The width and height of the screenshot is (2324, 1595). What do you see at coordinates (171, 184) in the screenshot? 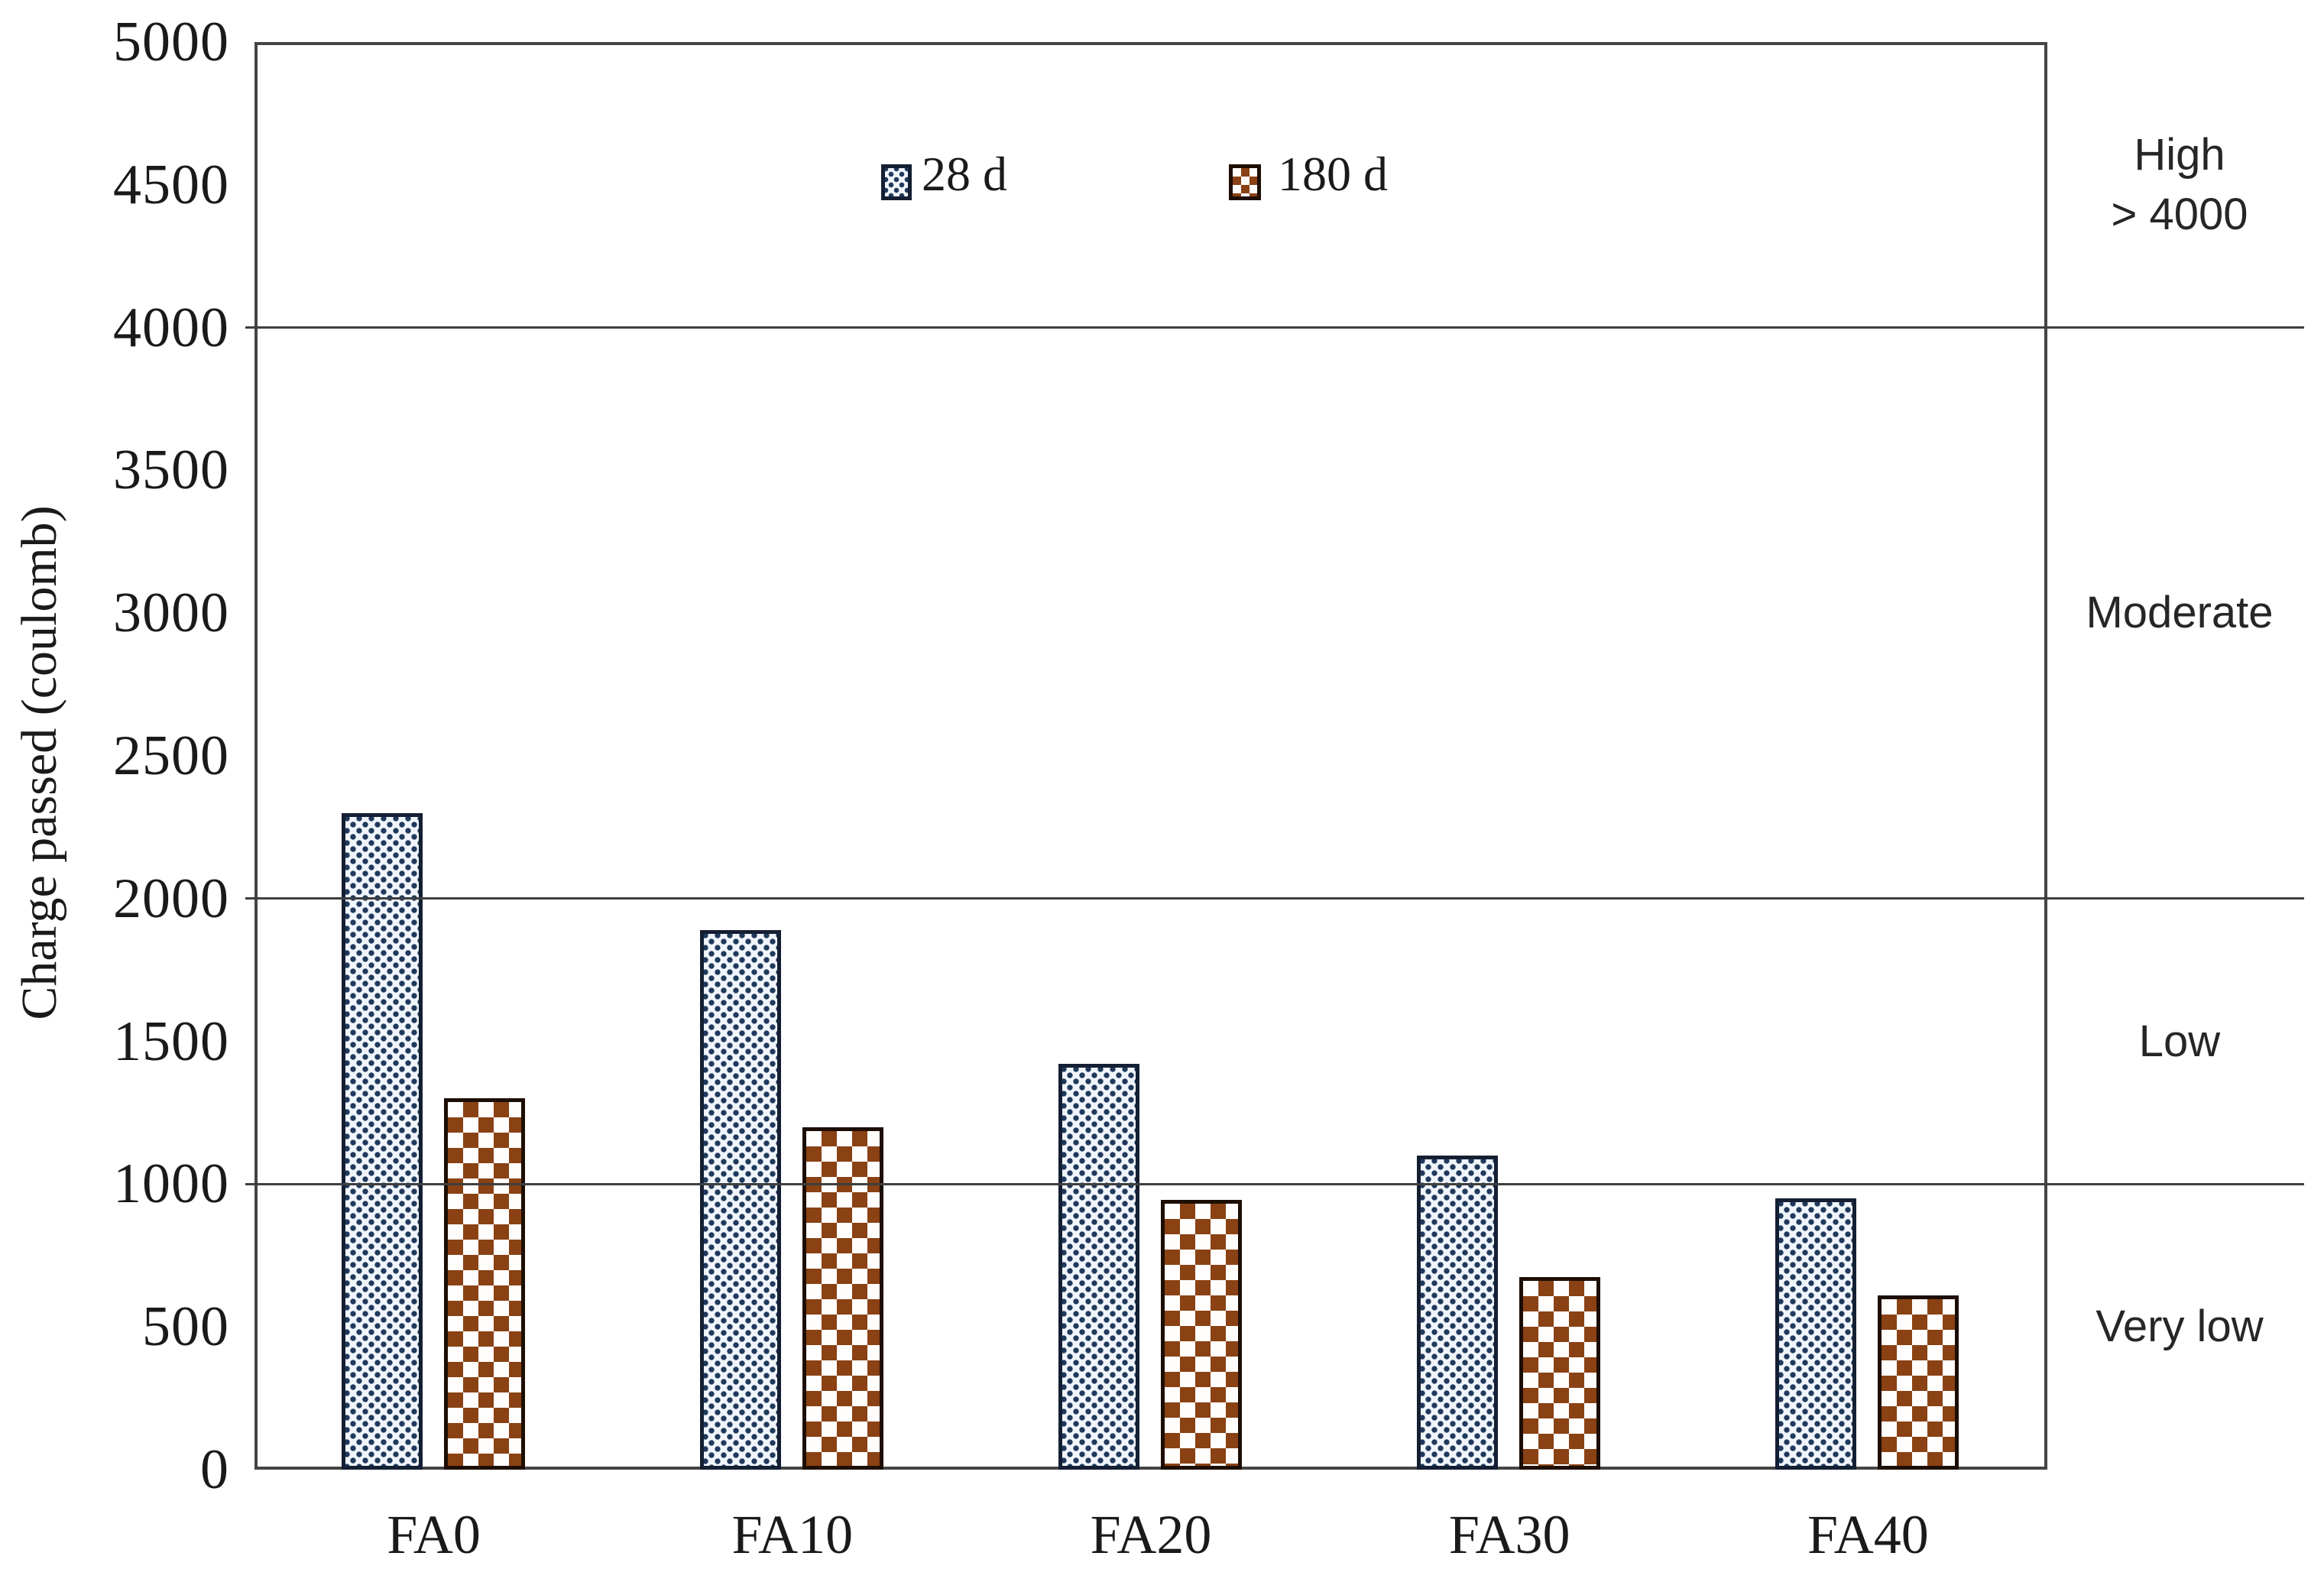
I see `y-tick-label-4500: 4500` at bounding box center [171, 184].